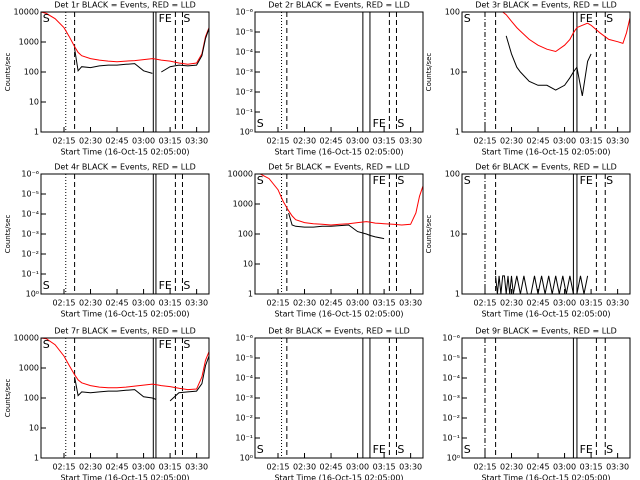  Describe the element at coordinates (546, 5) in the screenshot. I see `panel-title: Det 3r BLACK = Events, RED = LLD` at that location.